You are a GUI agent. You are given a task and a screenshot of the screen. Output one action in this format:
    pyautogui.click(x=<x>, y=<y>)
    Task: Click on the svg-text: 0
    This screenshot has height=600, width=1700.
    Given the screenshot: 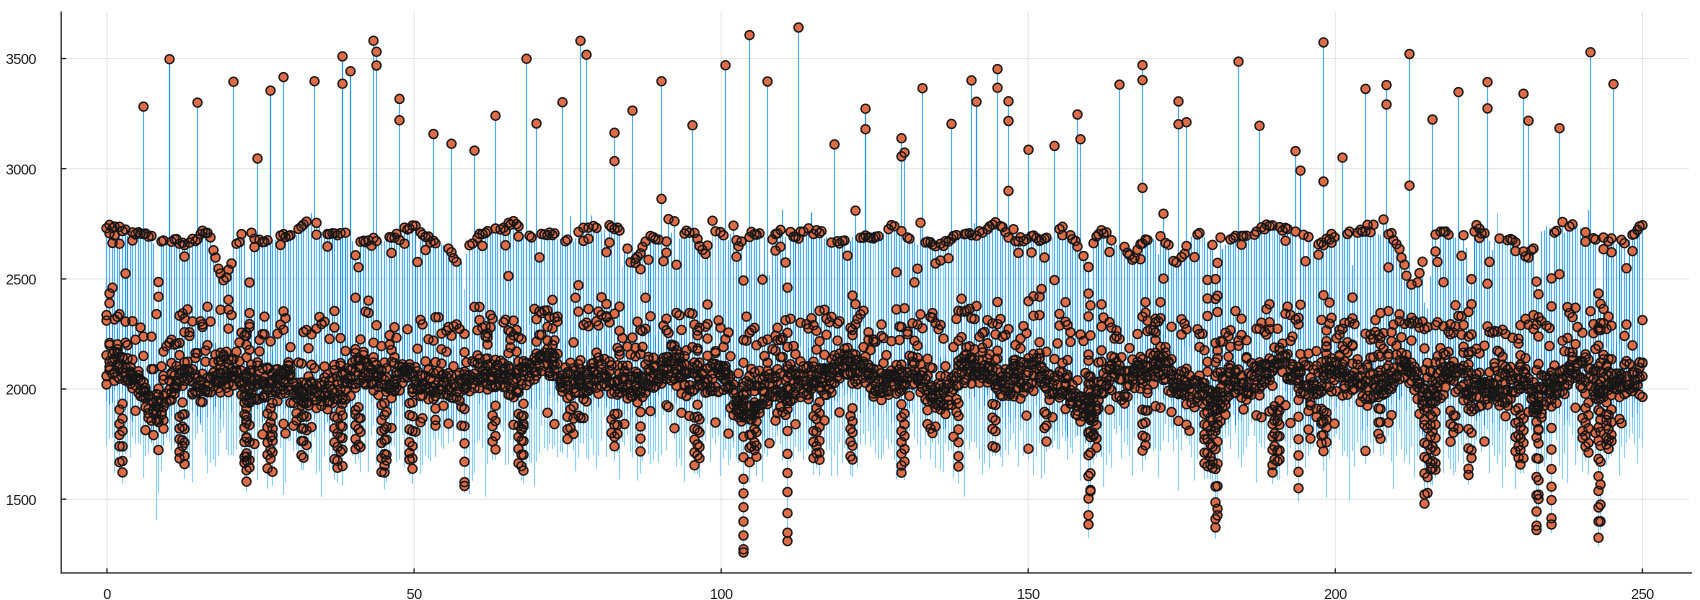 What is the action you would take?
    pyautogui.click(x=107, y=593)
    